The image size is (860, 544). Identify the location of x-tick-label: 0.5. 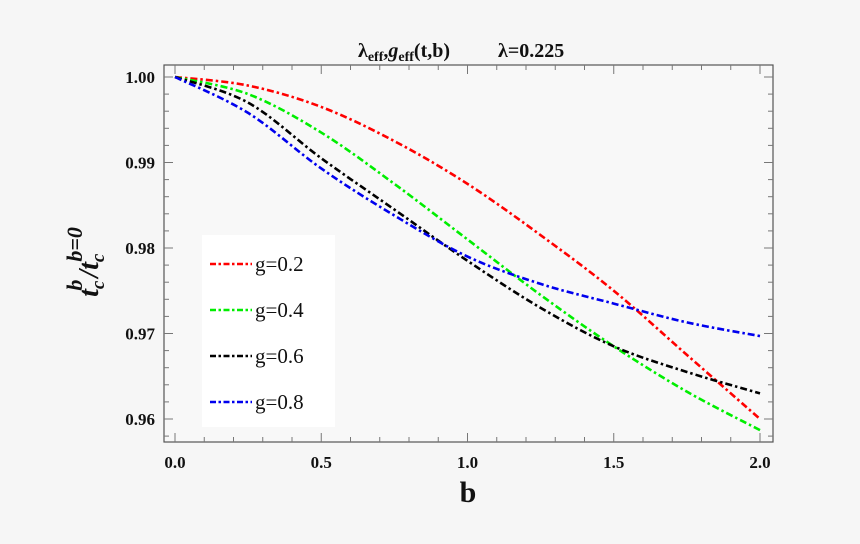
(321, 462).